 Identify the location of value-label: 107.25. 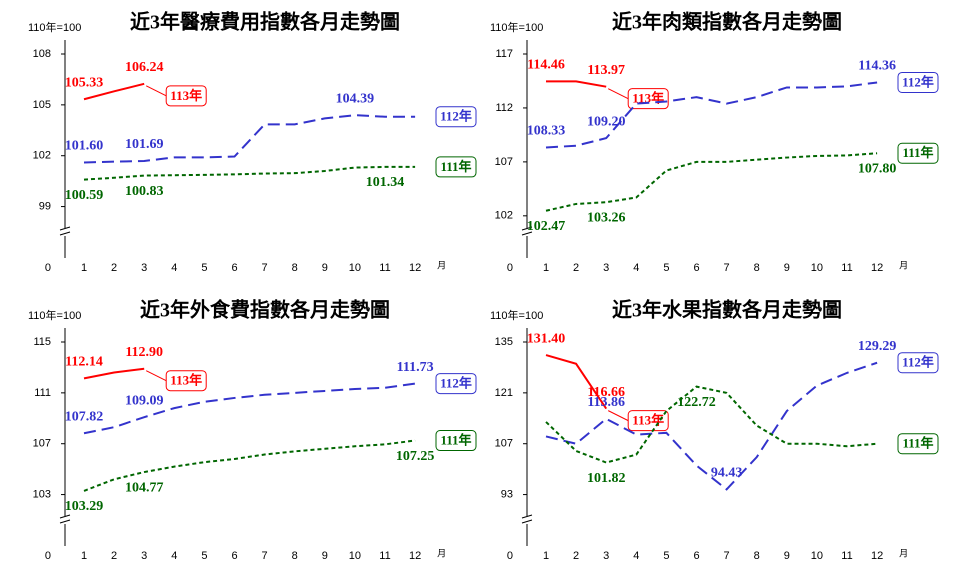
(415, 456).